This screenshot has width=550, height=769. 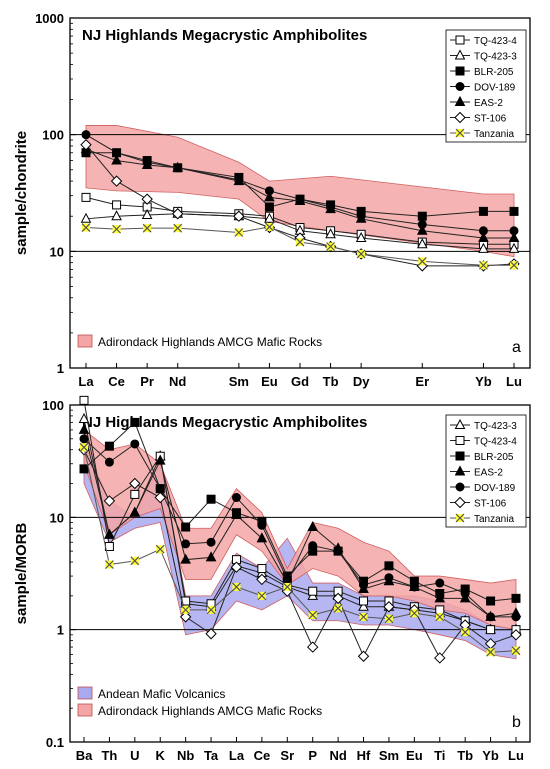 I want to click on x-tick-label: Eu, so click(x=269, y=381).